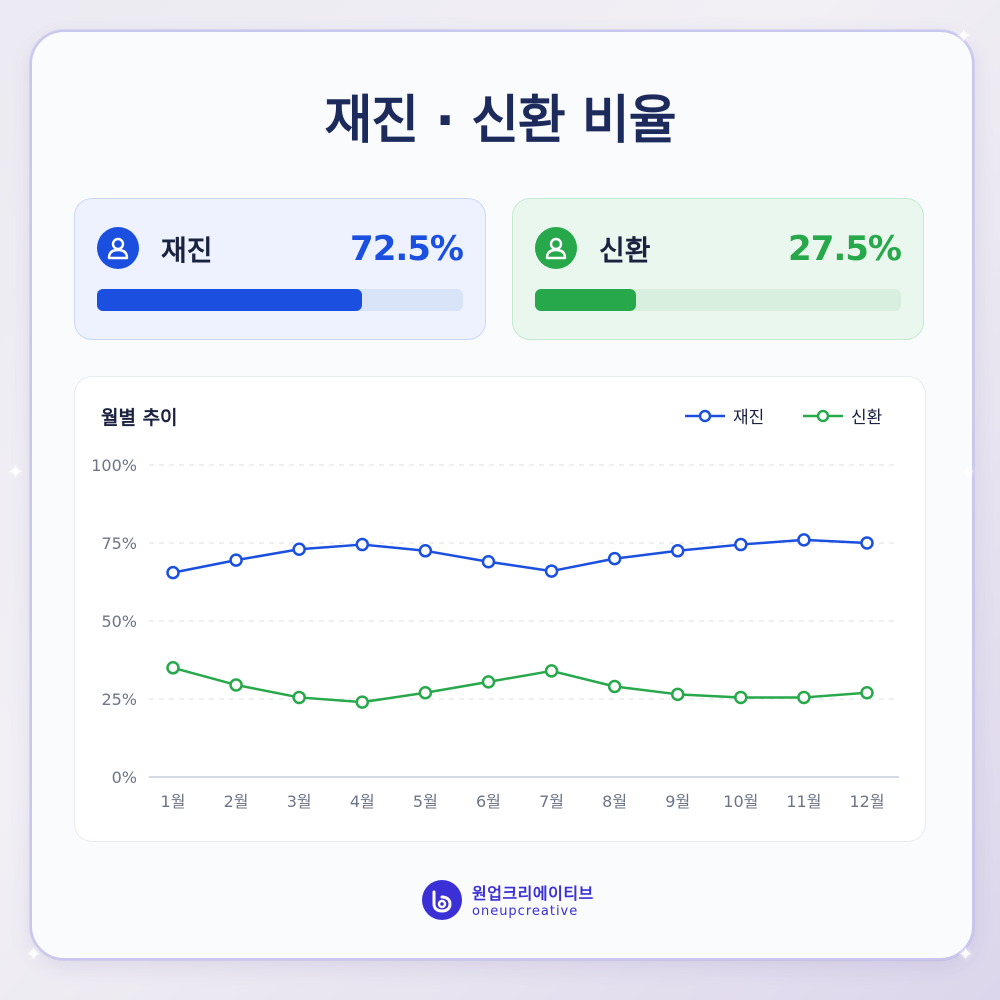 The image size is (1000, 1000). I want to click on stat-percentage: 72.5%, so click(407, 249).